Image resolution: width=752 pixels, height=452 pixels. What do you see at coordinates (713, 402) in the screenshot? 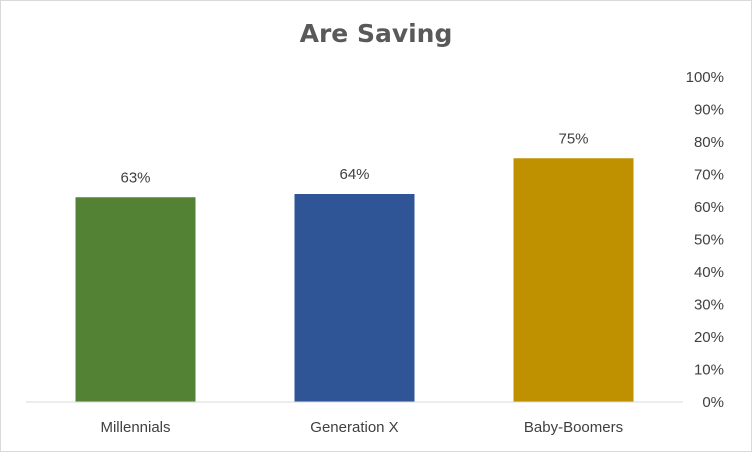
I see `y-tick-label: 0%` at bounding box center [713, 402].